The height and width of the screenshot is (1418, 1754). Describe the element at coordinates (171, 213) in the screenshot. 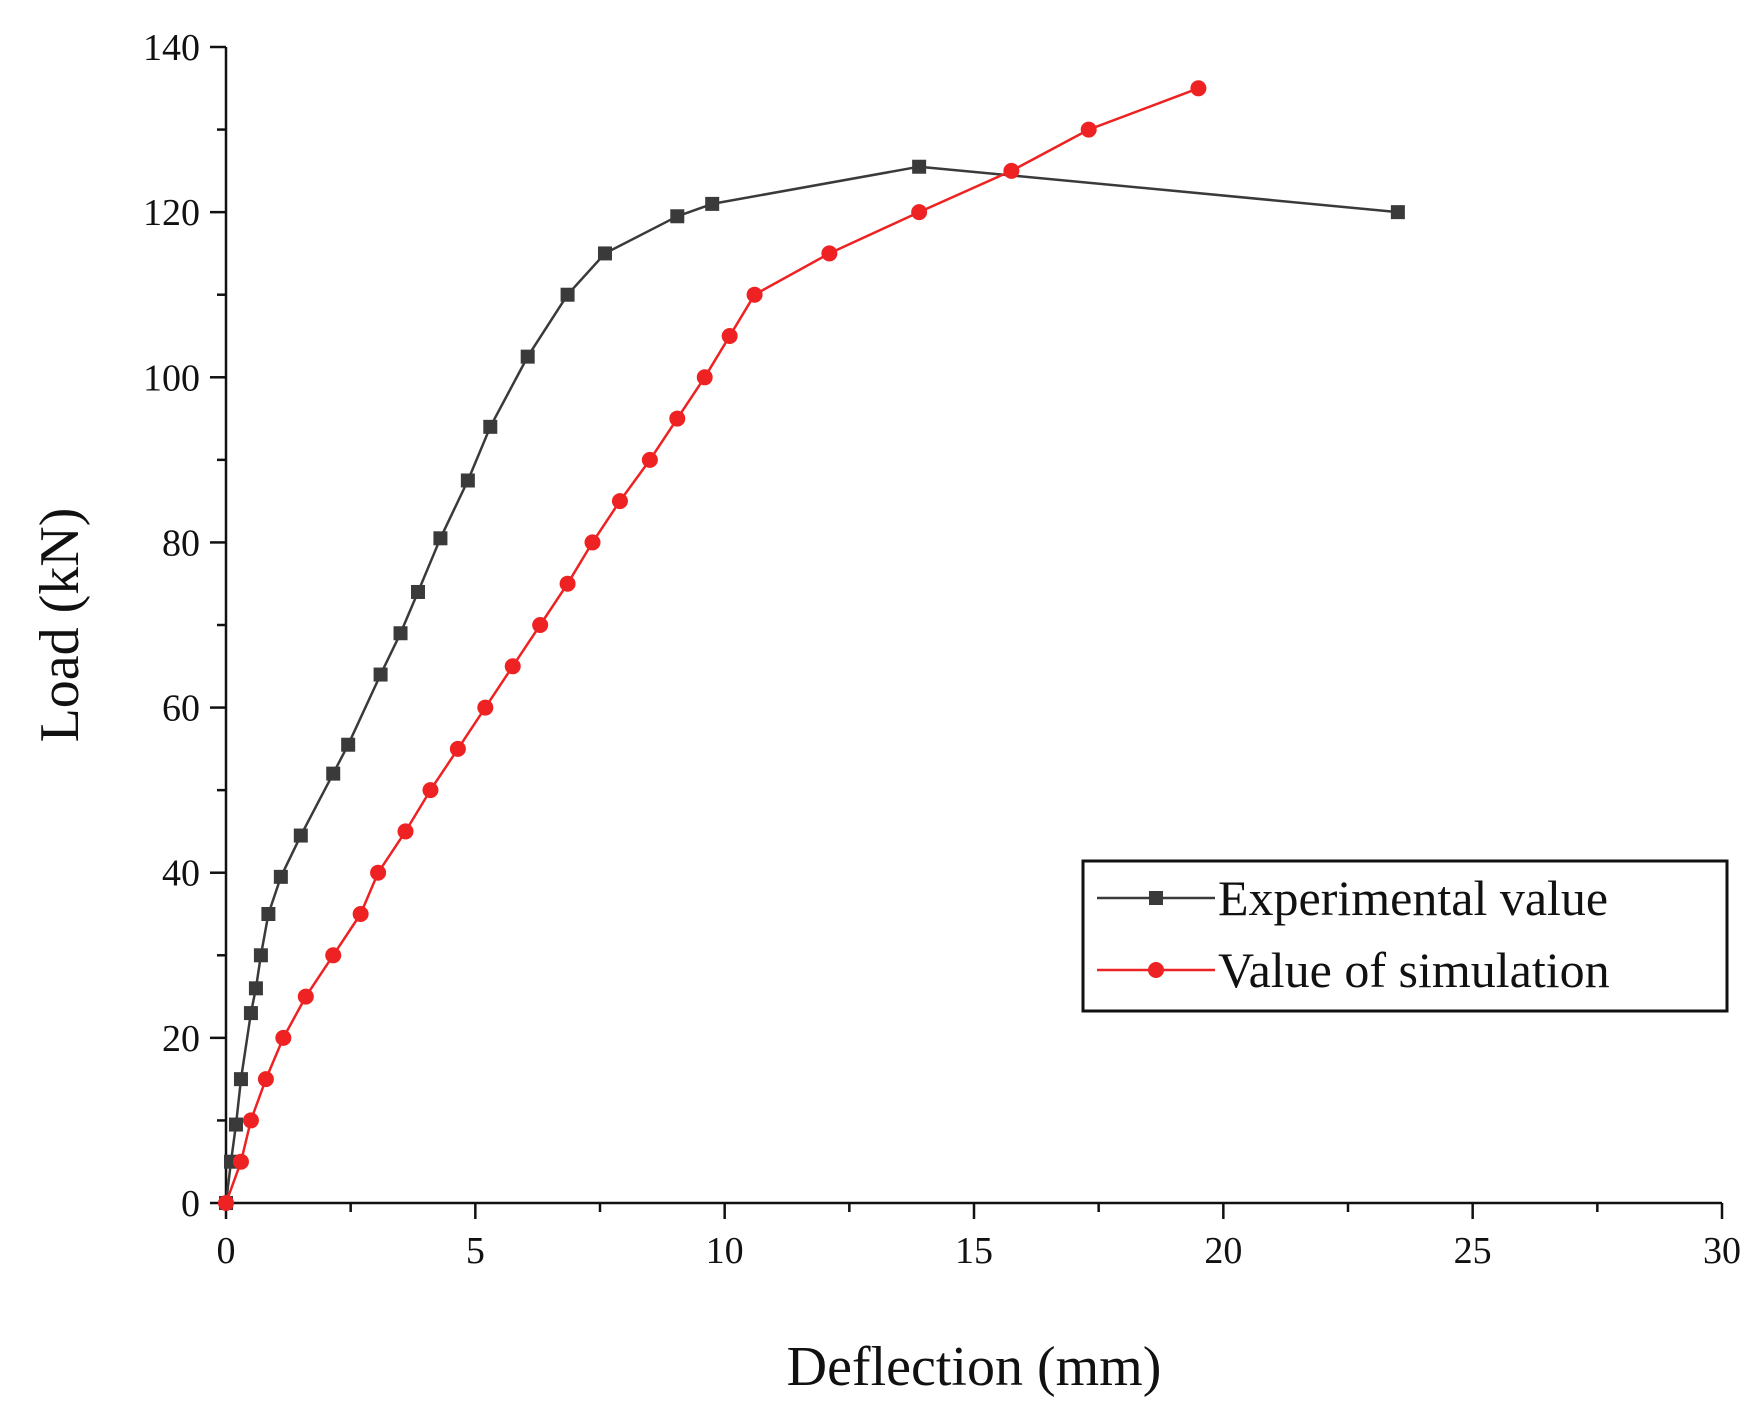

I see `y-tick-label: 120` at that location.